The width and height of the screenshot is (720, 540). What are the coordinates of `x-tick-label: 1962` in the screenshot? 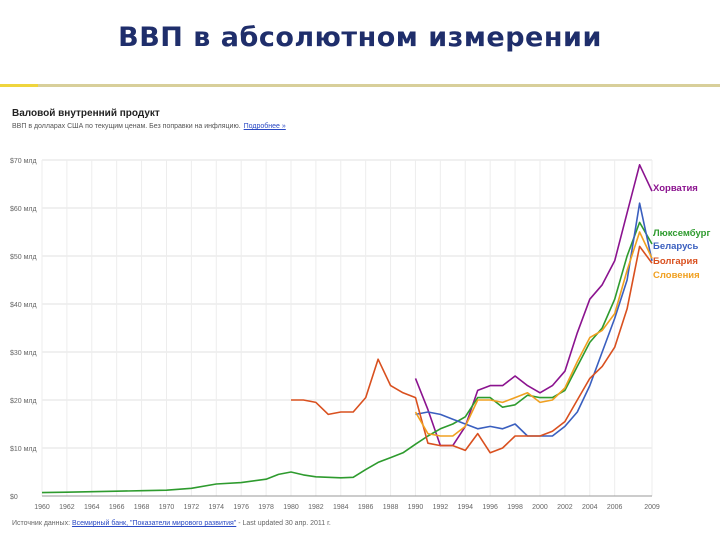 It's located at (67, 507).